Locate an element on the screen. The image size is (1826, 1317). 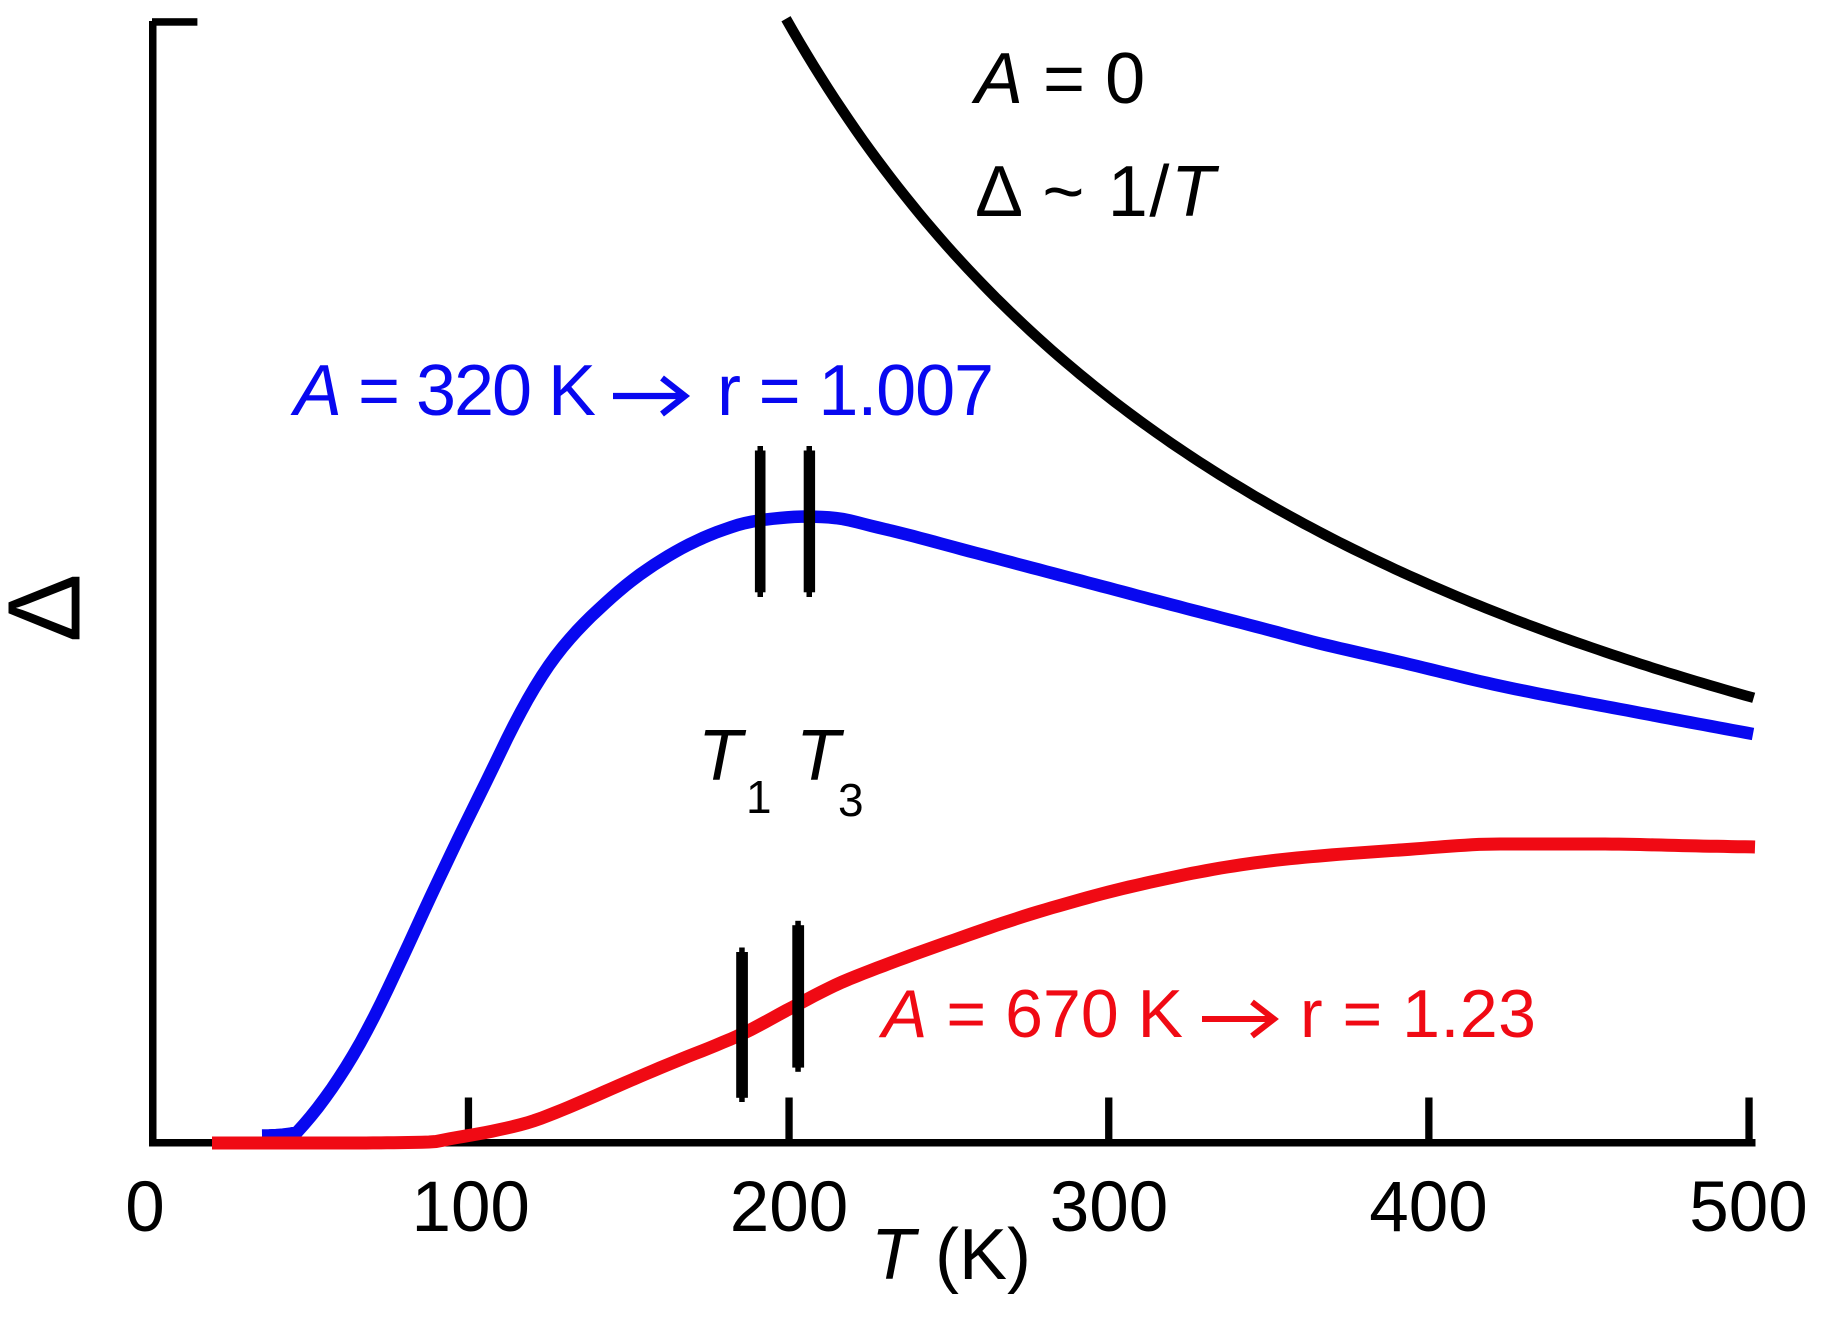
svg-text: A = 670 K is located at coordinates (1030, 1014).